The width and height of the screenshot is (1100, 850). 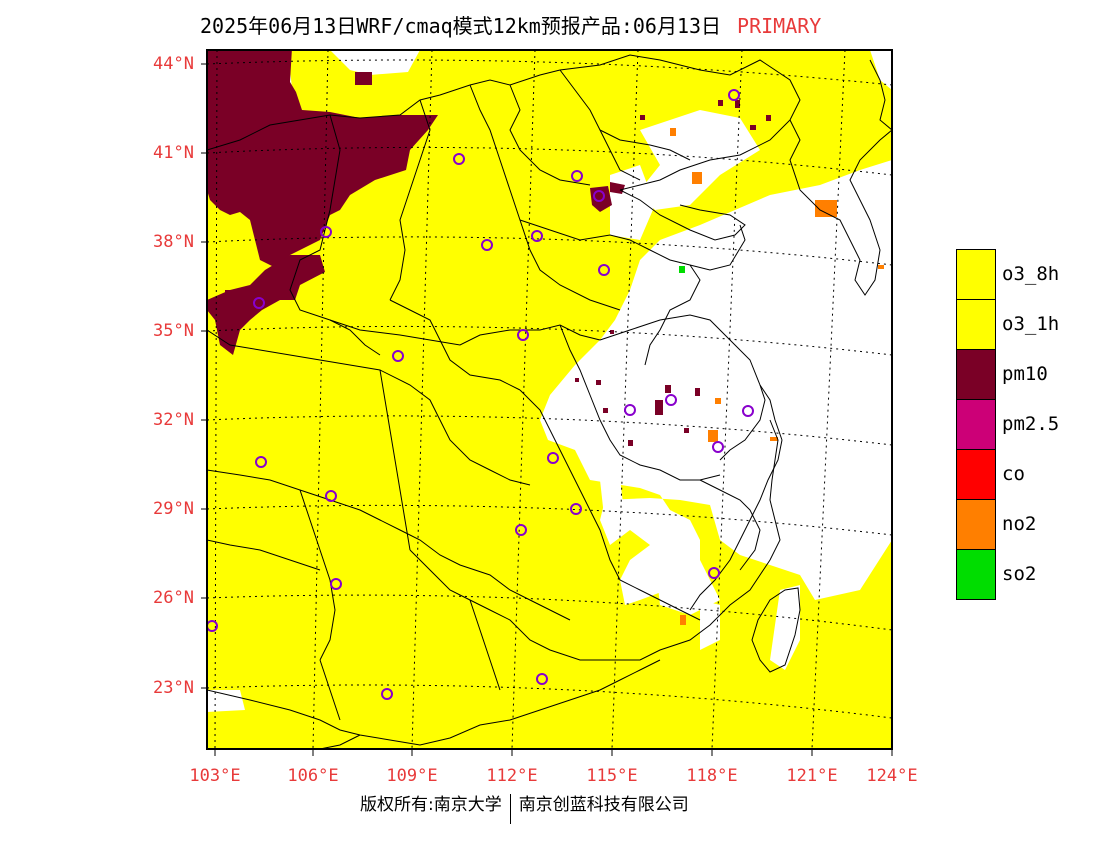 I want to click on lon-label-112e: 112°E, so click(x=512, y=776).